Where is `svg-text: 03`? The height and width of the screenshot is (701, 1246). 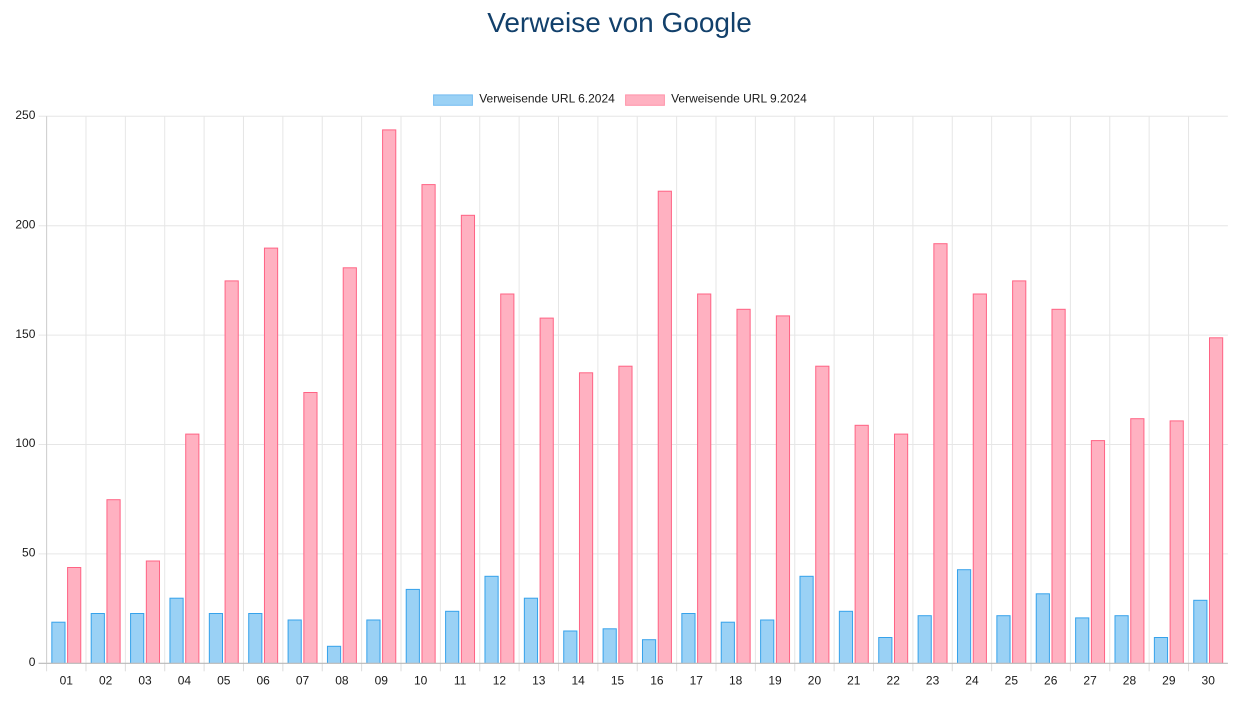
svg-text: 03 is located at coordinates (145, 680).